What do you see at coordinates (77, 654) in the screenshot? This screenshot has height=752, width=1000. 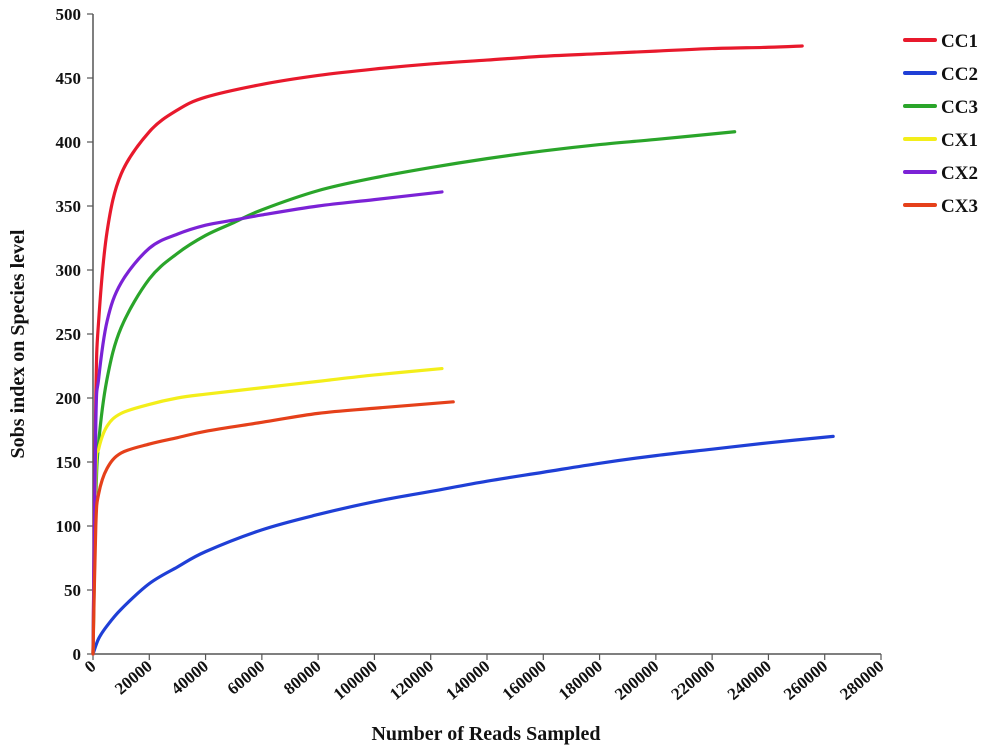 I see `y-tick-label: 0` at bounding box center [77, 654].